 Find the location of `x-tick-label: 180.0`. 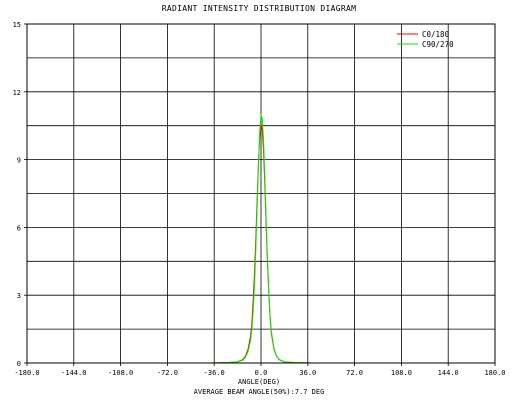

x-tick-label: 180.0 is located at coordinates (494, 373).